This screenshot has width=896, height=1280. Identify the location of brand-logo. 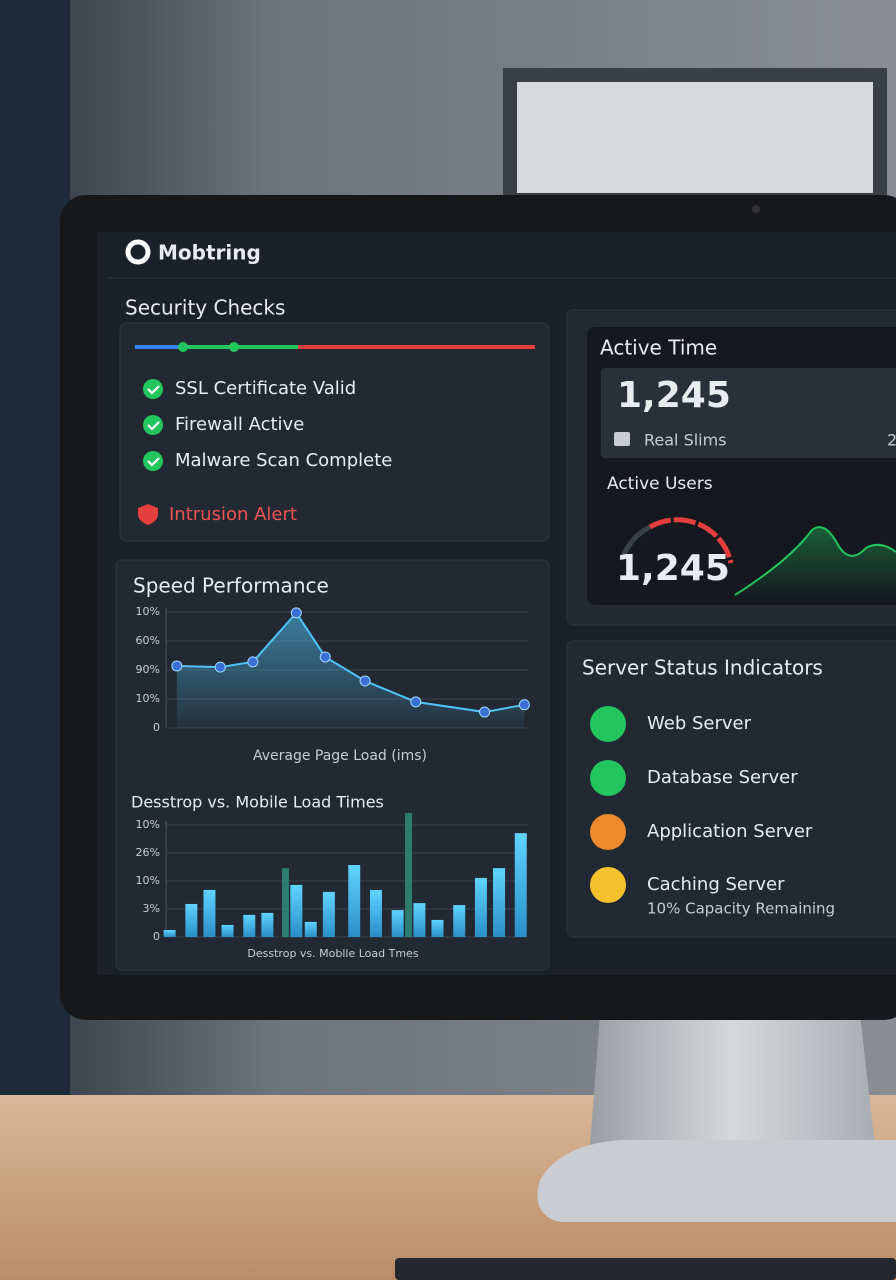
(138, 252).